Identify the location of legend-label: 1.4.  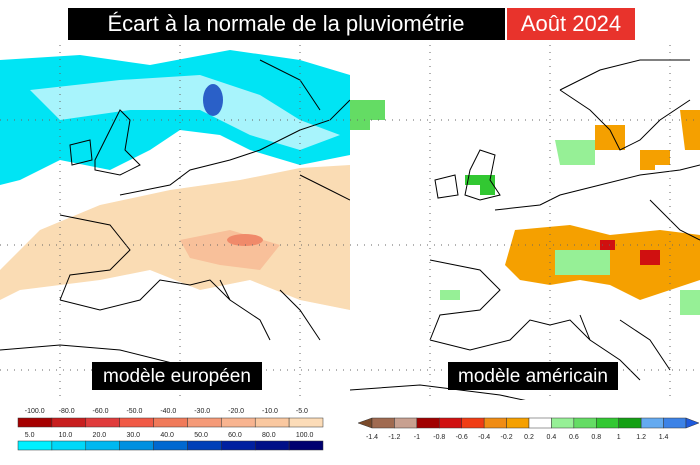
(664, 437).